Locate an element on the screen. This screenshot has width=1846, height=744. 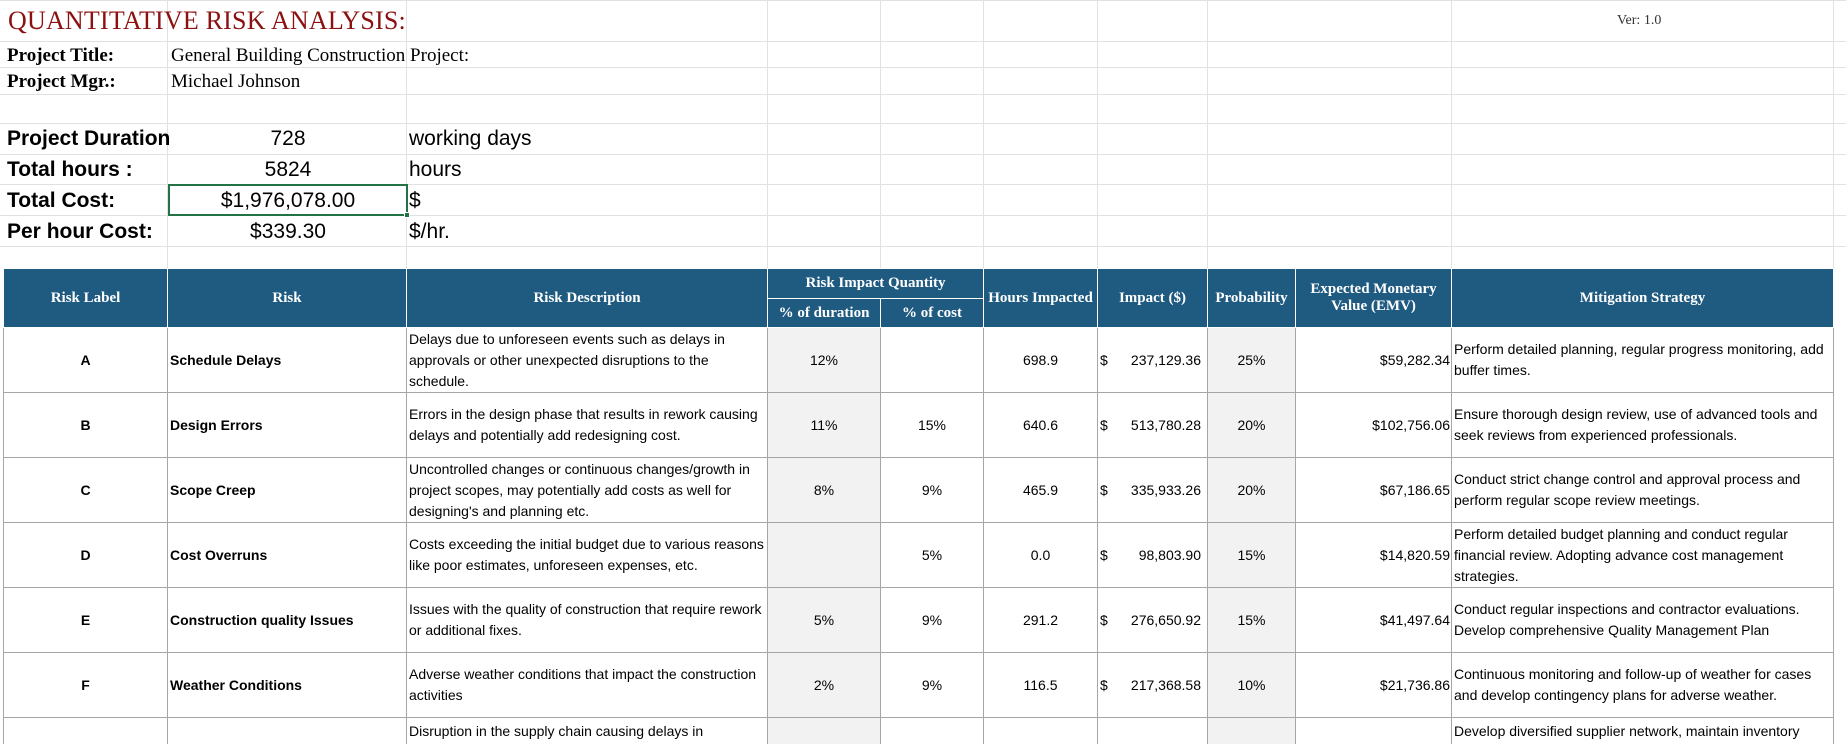
cell-impact: $513,780.28 is located at coordinates (1152, 425).